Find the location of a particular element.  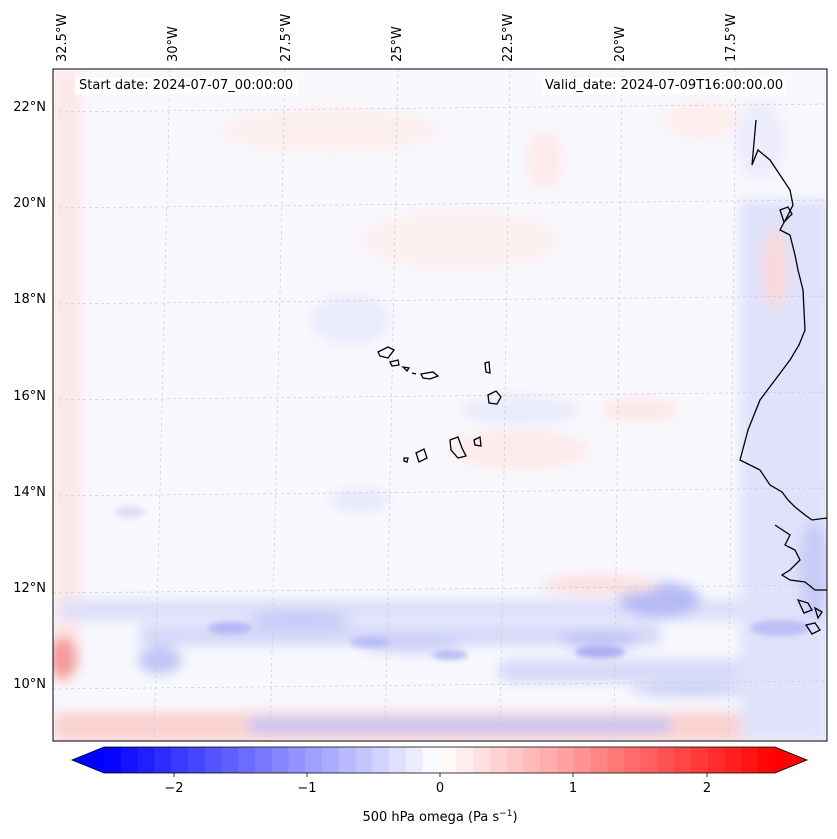

valid-date-label: Valid_date: 2024-07-09T16:00:00.00 is located at coordinates (664, 86).